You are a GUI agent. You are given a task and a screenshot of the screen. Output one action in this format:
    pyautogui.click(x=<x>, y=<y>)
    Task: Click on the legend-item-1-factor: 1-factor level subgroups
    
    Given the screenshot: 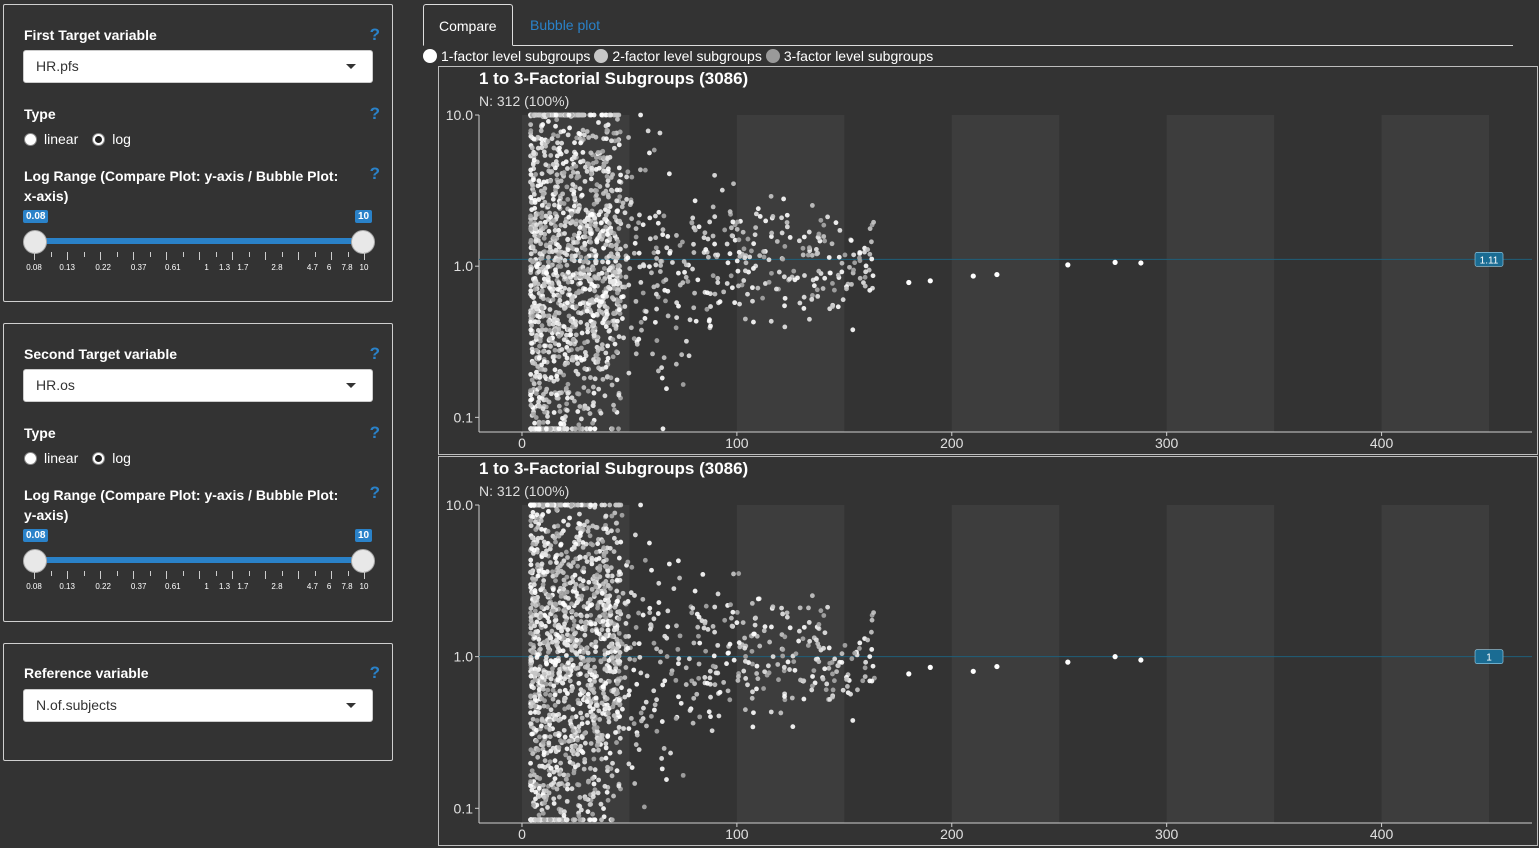 What is the action you would take?
    pyautogui.click(x=506, y=56)
    